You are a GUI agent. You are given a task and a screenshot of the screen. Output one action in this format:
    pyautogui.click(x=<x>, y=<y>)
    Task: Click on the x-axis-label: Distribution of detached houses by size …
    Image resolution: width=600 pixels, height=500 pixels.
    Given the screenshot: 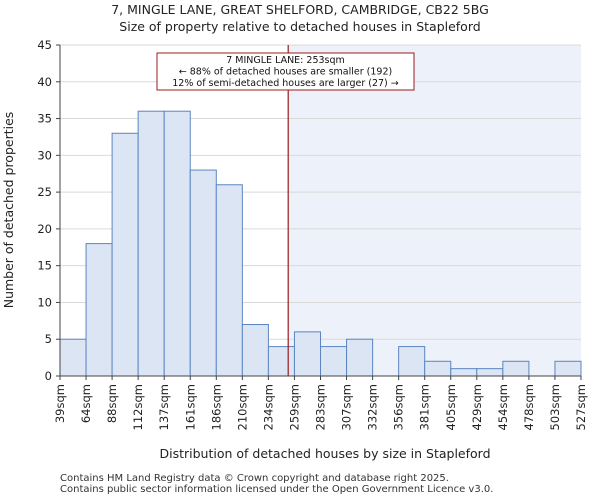 What is the action you would take?
    pyautogui.click(x=324, y=453)
    